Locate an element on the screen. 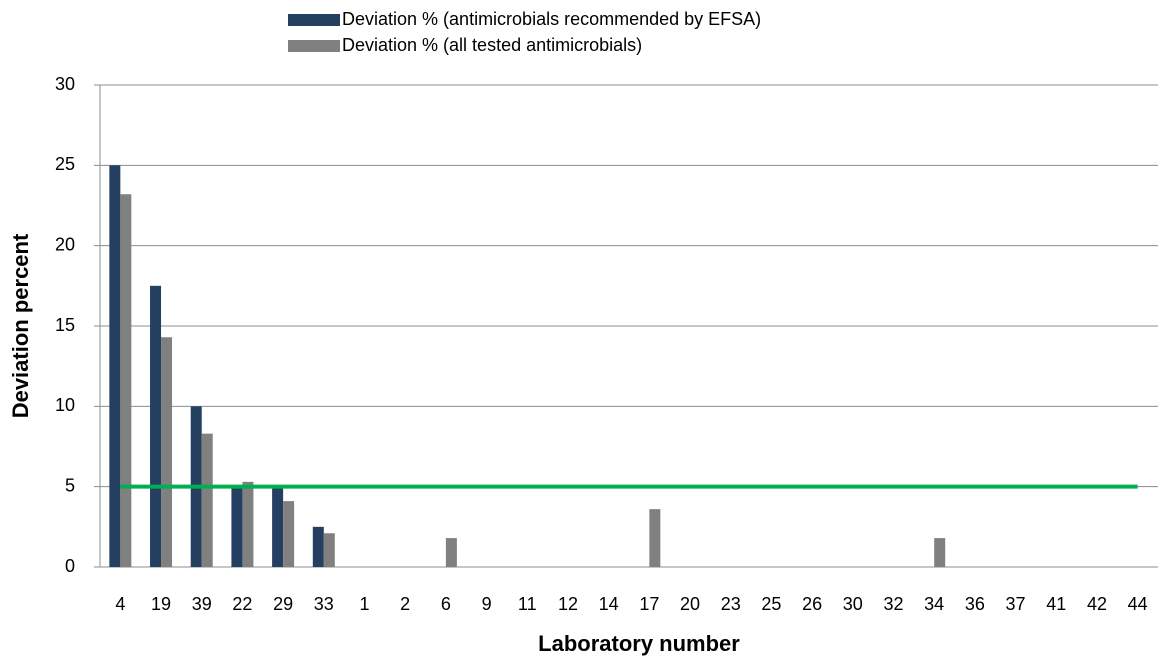  x-tick-label: 30 is located at coordinates (853, 604).